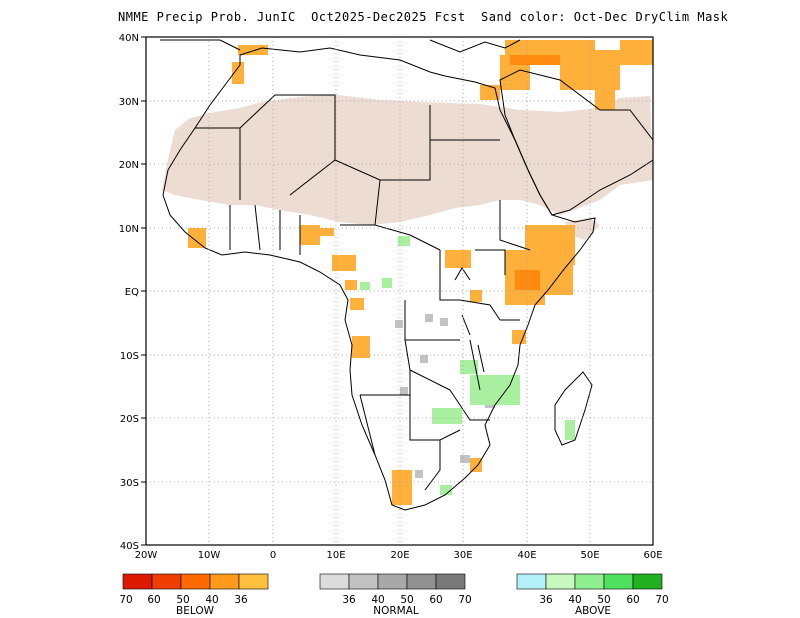 This screenshot has height=618, width=800. I want to click on lon-label-30e: 30E, so click(462, 555).